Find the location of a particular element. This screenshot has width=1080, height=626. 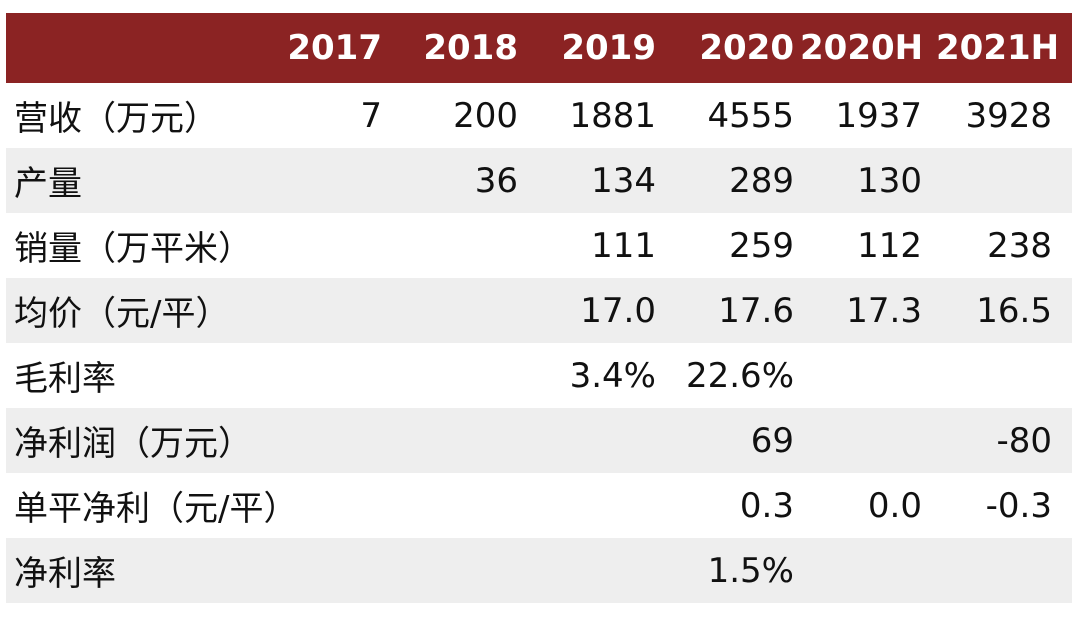

header-cell-2018: 2018 is located at coordinates (470, 48).